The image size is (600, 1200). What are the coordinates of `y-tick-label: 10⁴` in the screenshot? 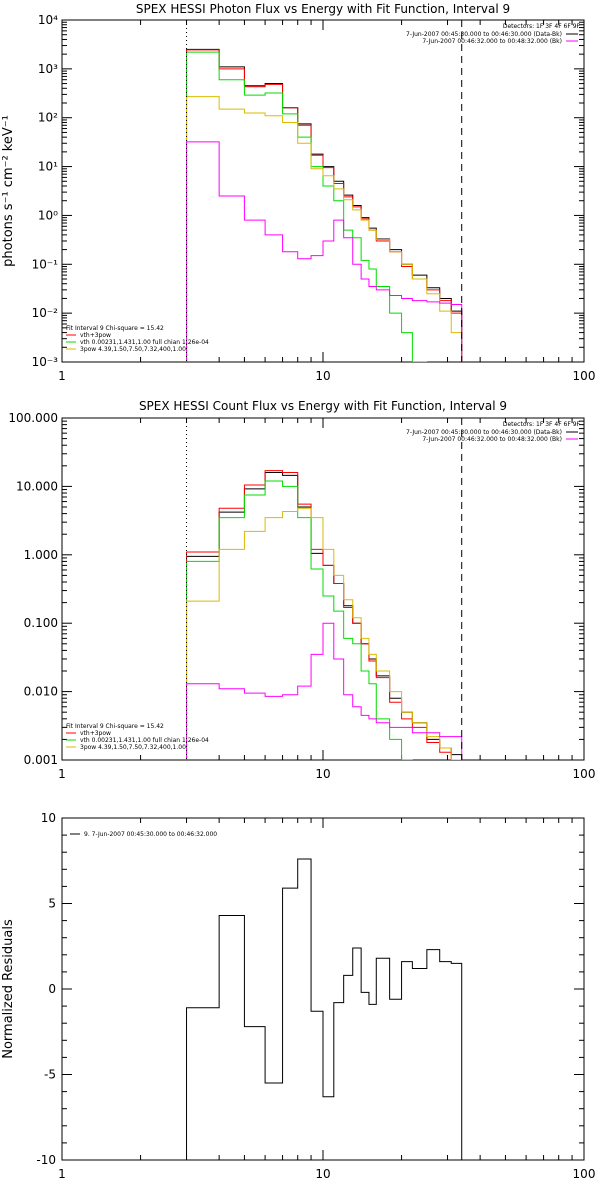 It's located at (48, 20).